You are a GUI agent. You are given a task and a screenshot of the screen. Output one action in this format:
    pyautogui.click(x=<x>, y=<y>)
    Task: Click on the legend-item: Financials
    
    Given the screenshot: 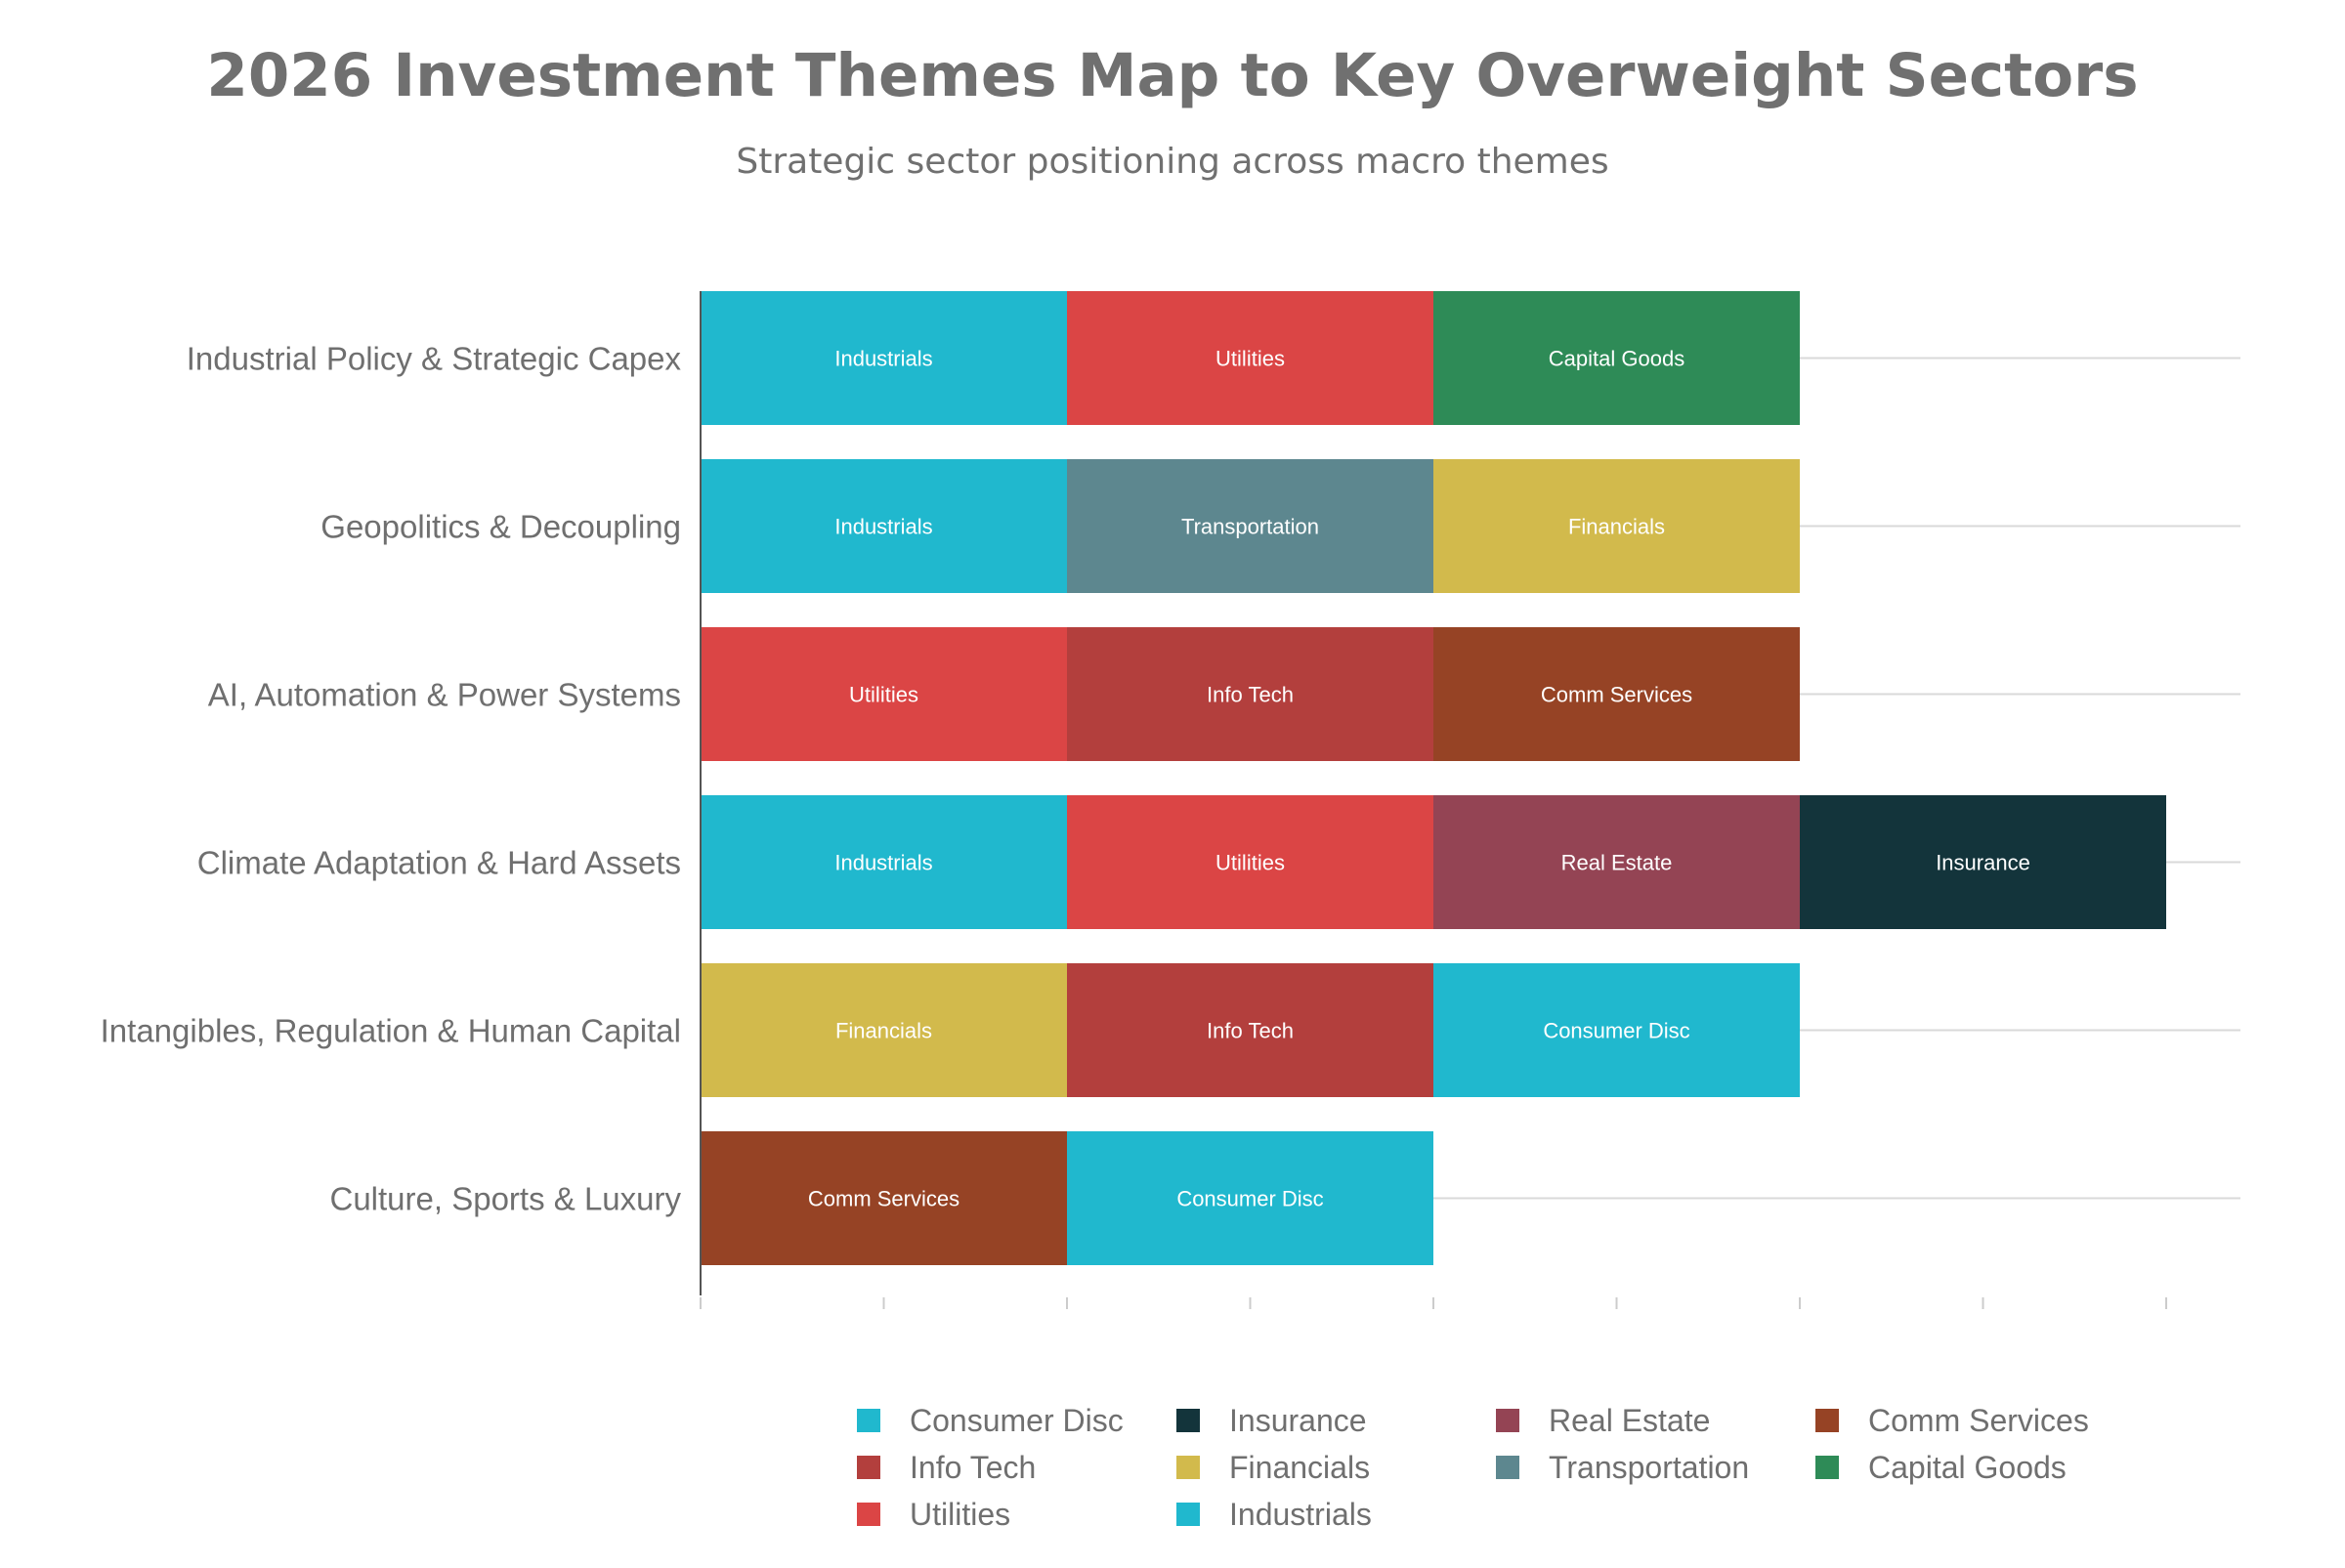 What is the action you would take?
    pyautogui.click(x=1273, y=1467)
    